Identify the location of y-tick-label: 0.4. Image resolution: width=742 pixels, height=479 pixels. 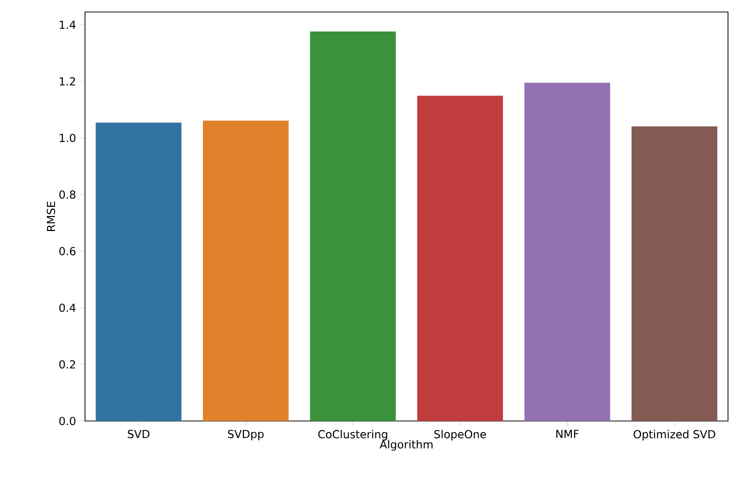
(67, 308).